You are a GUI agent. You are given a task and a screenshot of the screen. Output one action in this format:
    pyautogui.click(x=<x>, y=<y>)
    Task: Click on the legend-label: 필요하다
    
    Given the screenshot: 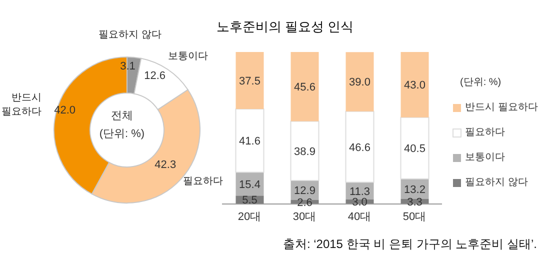 What is the action you would take?
    pyautogui.click(x=485, y=133)
    